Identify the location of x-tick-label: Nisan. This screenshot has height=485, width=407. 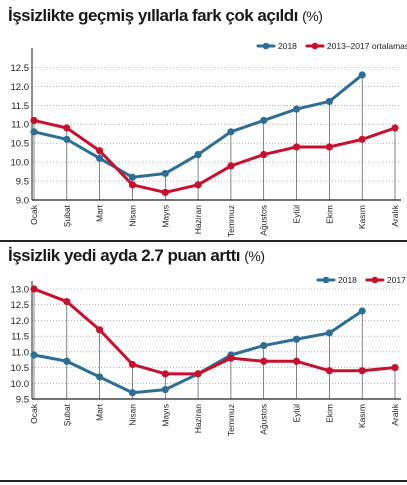
(132, 415).